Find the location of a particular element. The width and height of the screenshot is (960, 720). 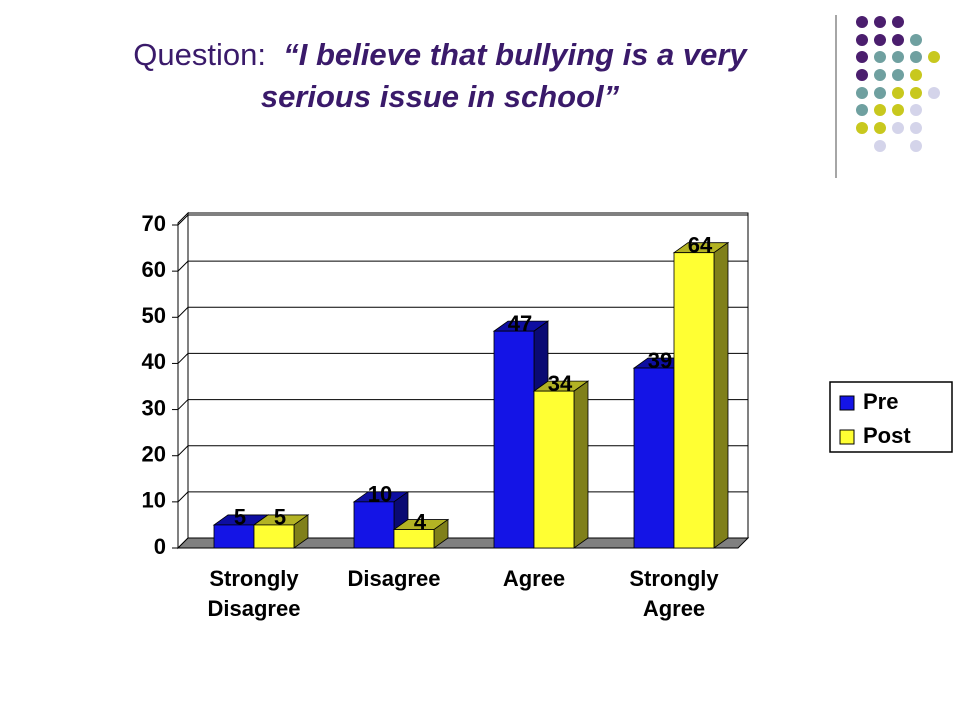

value-label: 64 is located at coordinates (700, 244).